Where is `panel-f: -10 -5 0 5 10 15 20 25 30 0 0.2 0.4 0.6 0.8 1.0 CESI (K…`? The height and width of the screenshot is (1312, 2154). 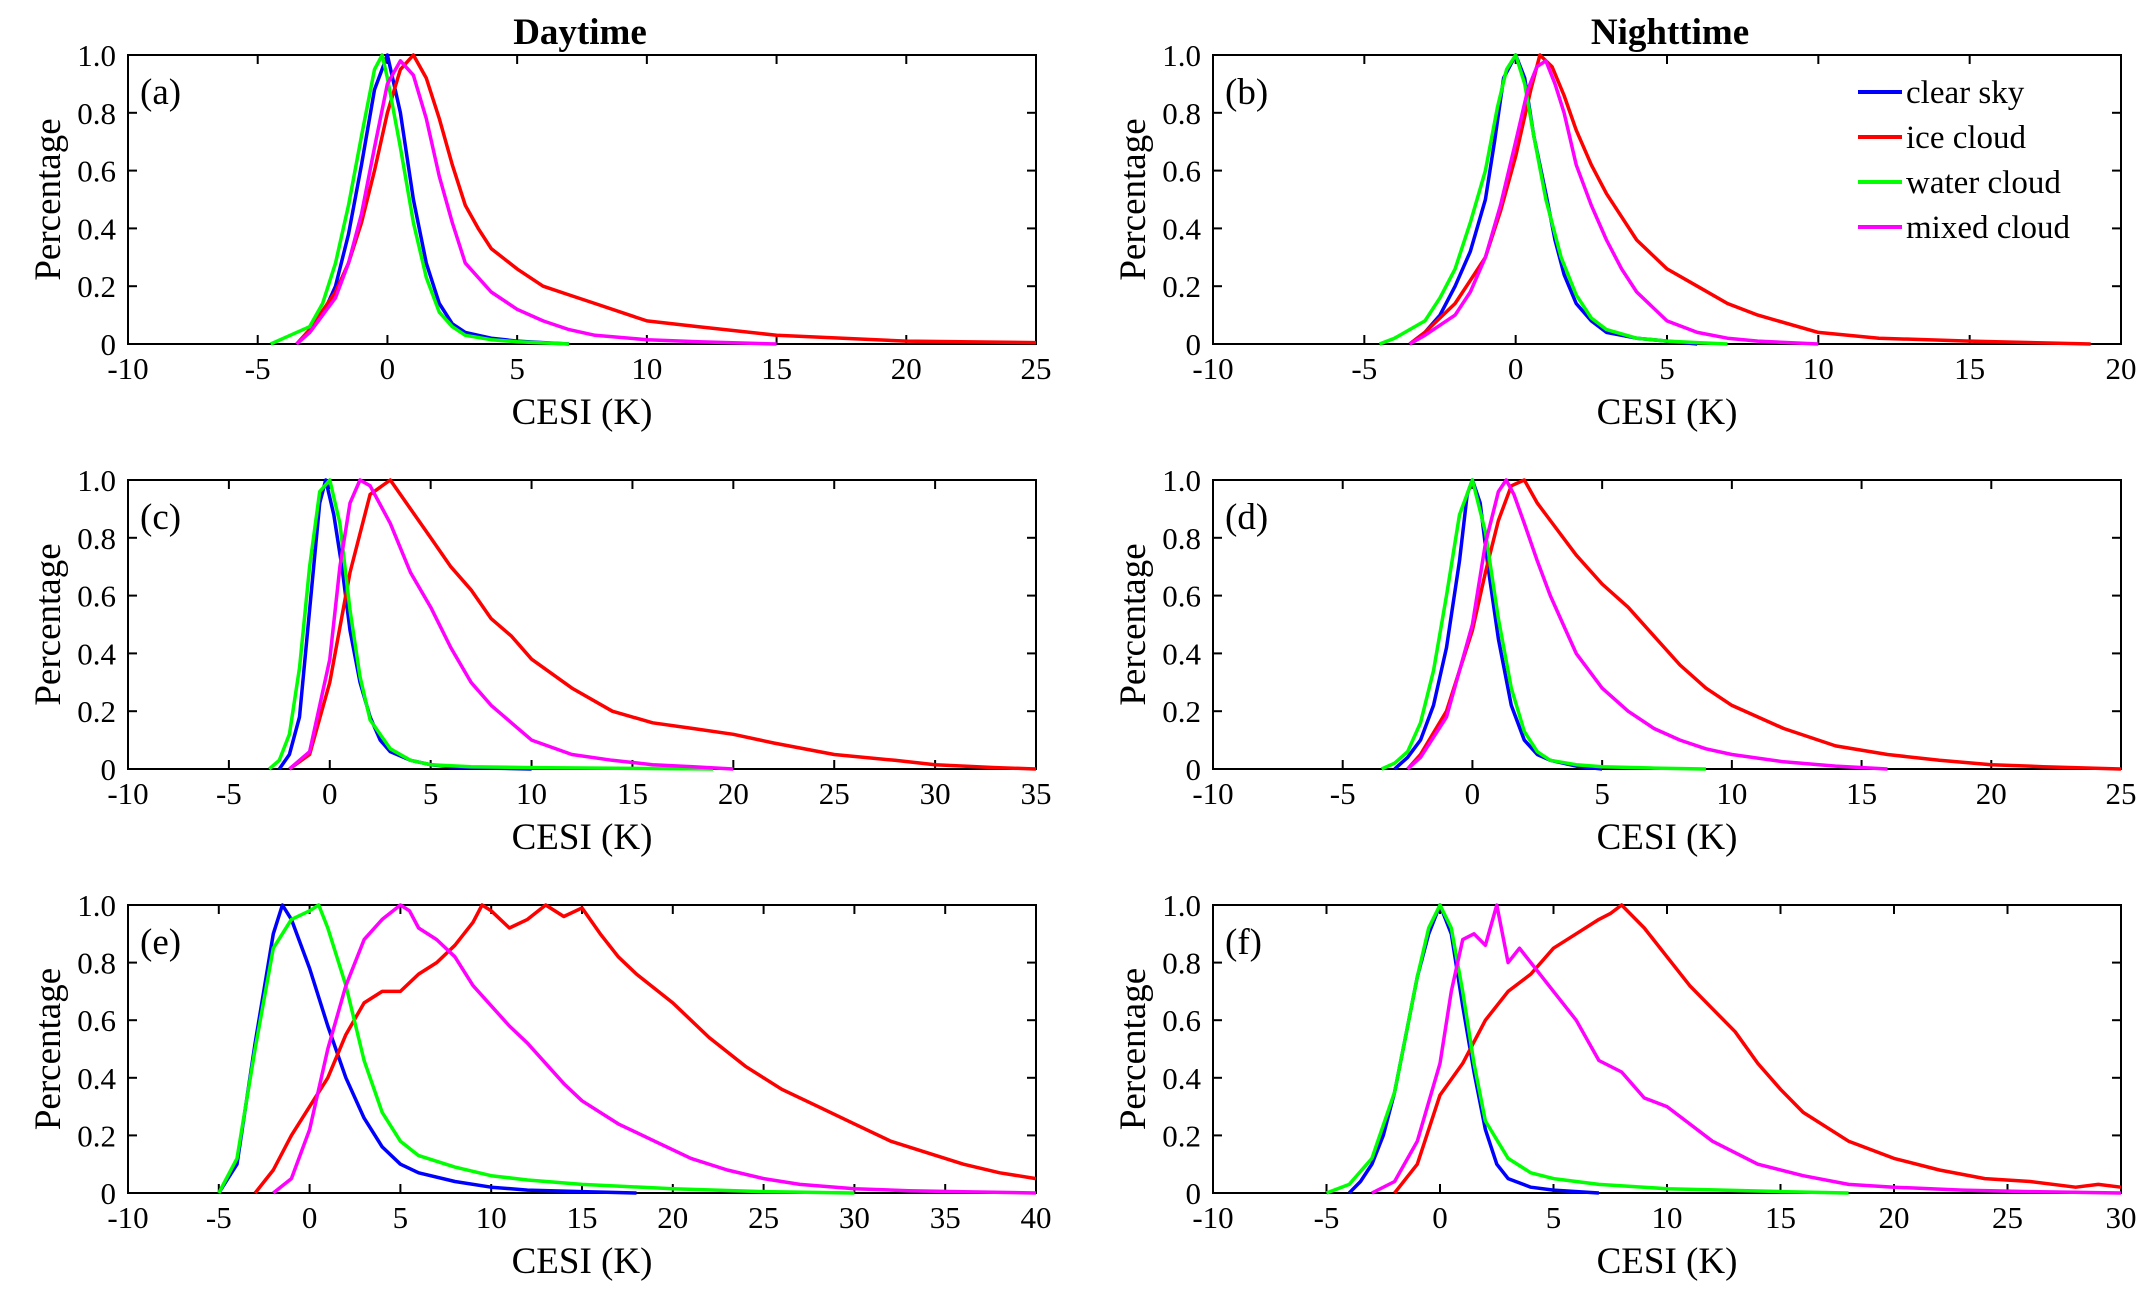 panel-f: -10 -5 0 5 10 15 20 25 30 0 0.2 0.4 0.6 0.8 1.0 CESI (K… is located at coordinates (1625, 1085).